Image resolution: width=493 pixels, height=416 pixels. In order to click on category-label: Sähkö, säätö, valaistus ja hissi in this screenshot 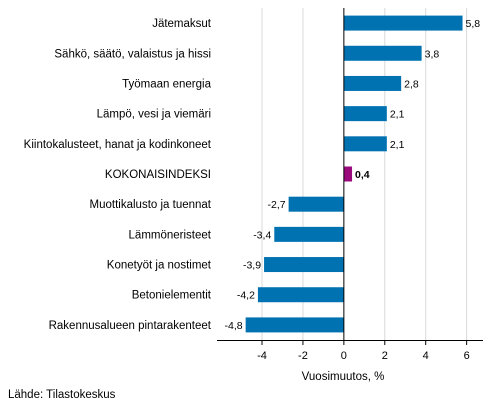, I will do `click(132, 54)`.